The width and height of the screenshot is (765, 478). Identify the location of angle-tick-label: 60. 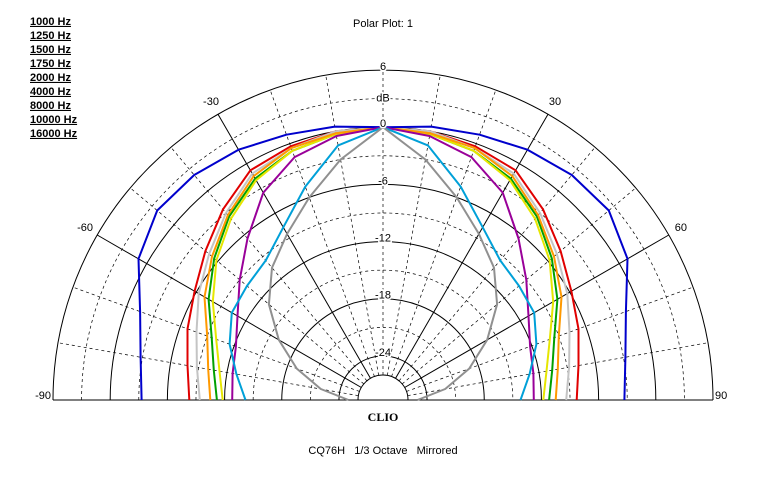
(681, 228).